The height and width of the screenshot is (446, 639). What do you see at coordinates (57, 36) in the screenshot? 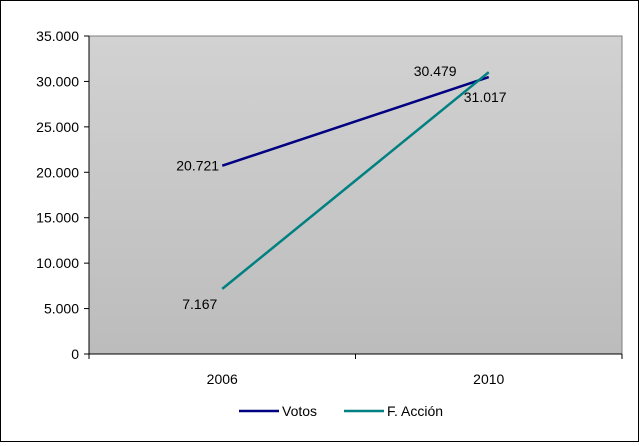
I see `y-tick-label: 35.000` at bounding box center [57, 36].